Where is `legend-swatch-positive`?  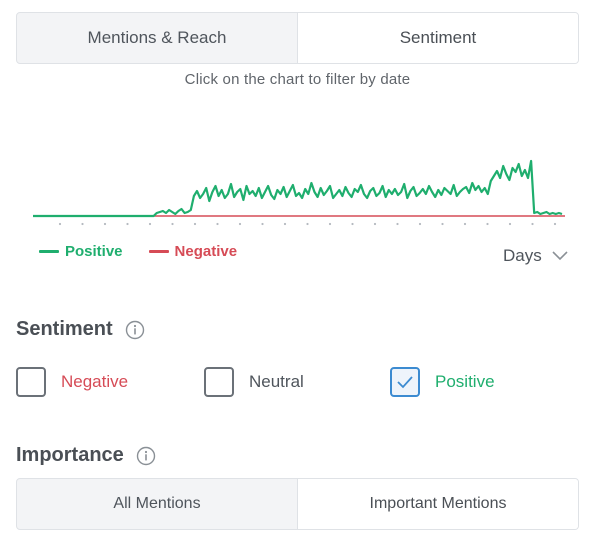
legend-swatch-positive is located at coordinates (49, 251).